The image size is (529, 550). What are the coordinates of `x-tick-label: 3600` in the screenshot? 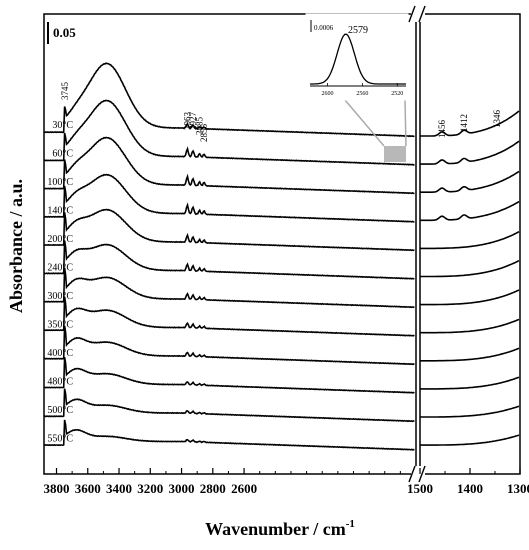 It's located at (88, 488).